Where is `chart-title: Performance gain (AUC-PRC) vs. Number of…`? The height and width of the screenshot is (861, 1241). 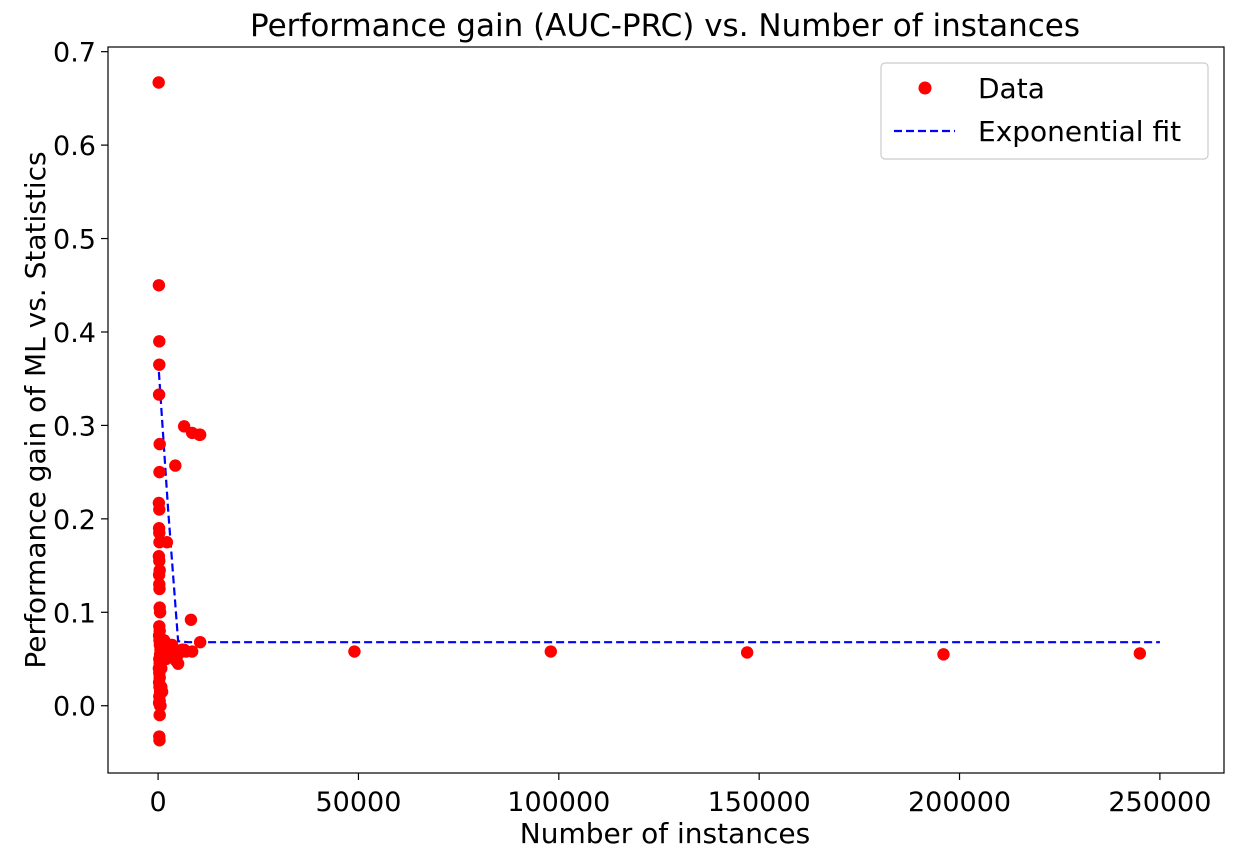 chart-title: Performance gain (AUC-PRC) vs. Number of… is located at coordinates (665, 26).